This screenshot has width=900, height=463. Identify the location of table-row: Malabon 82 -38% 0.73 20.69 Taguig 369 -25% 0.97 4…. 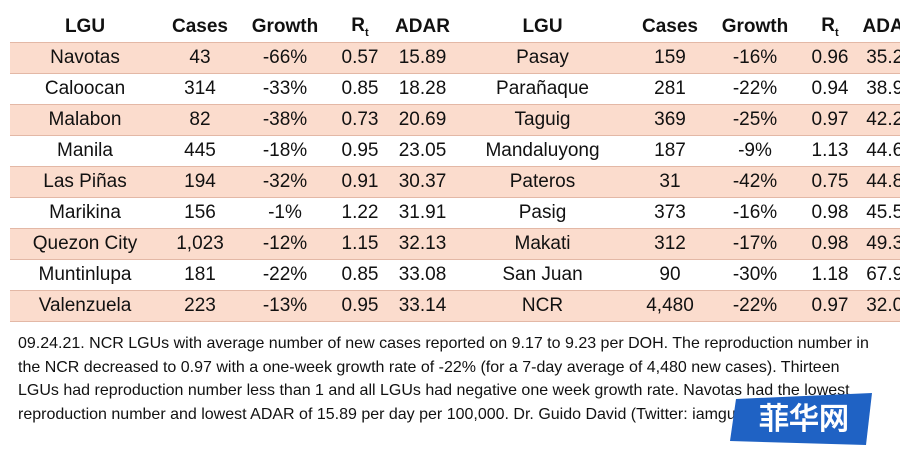
(455, 120).